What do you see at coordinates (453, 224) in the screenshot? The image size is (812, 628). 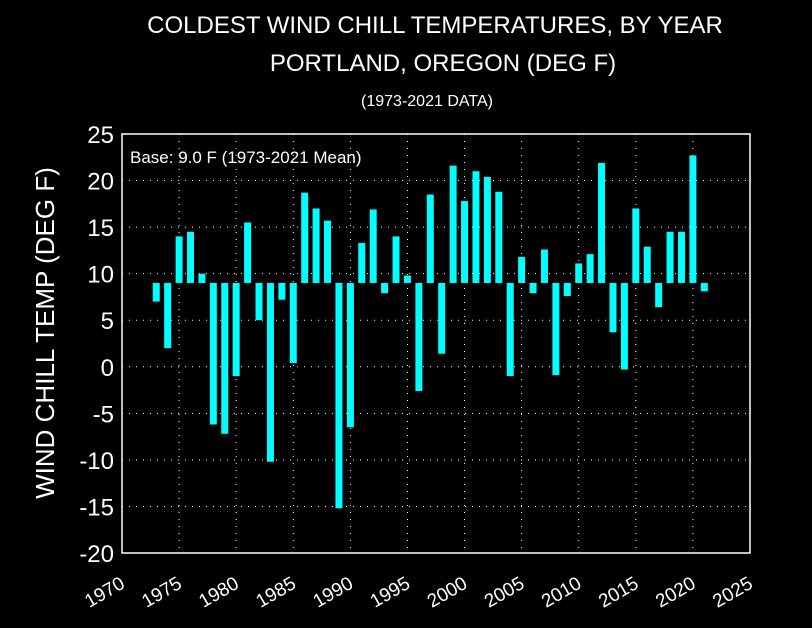 I see `bar-1999` at bounding box center [453, 224].